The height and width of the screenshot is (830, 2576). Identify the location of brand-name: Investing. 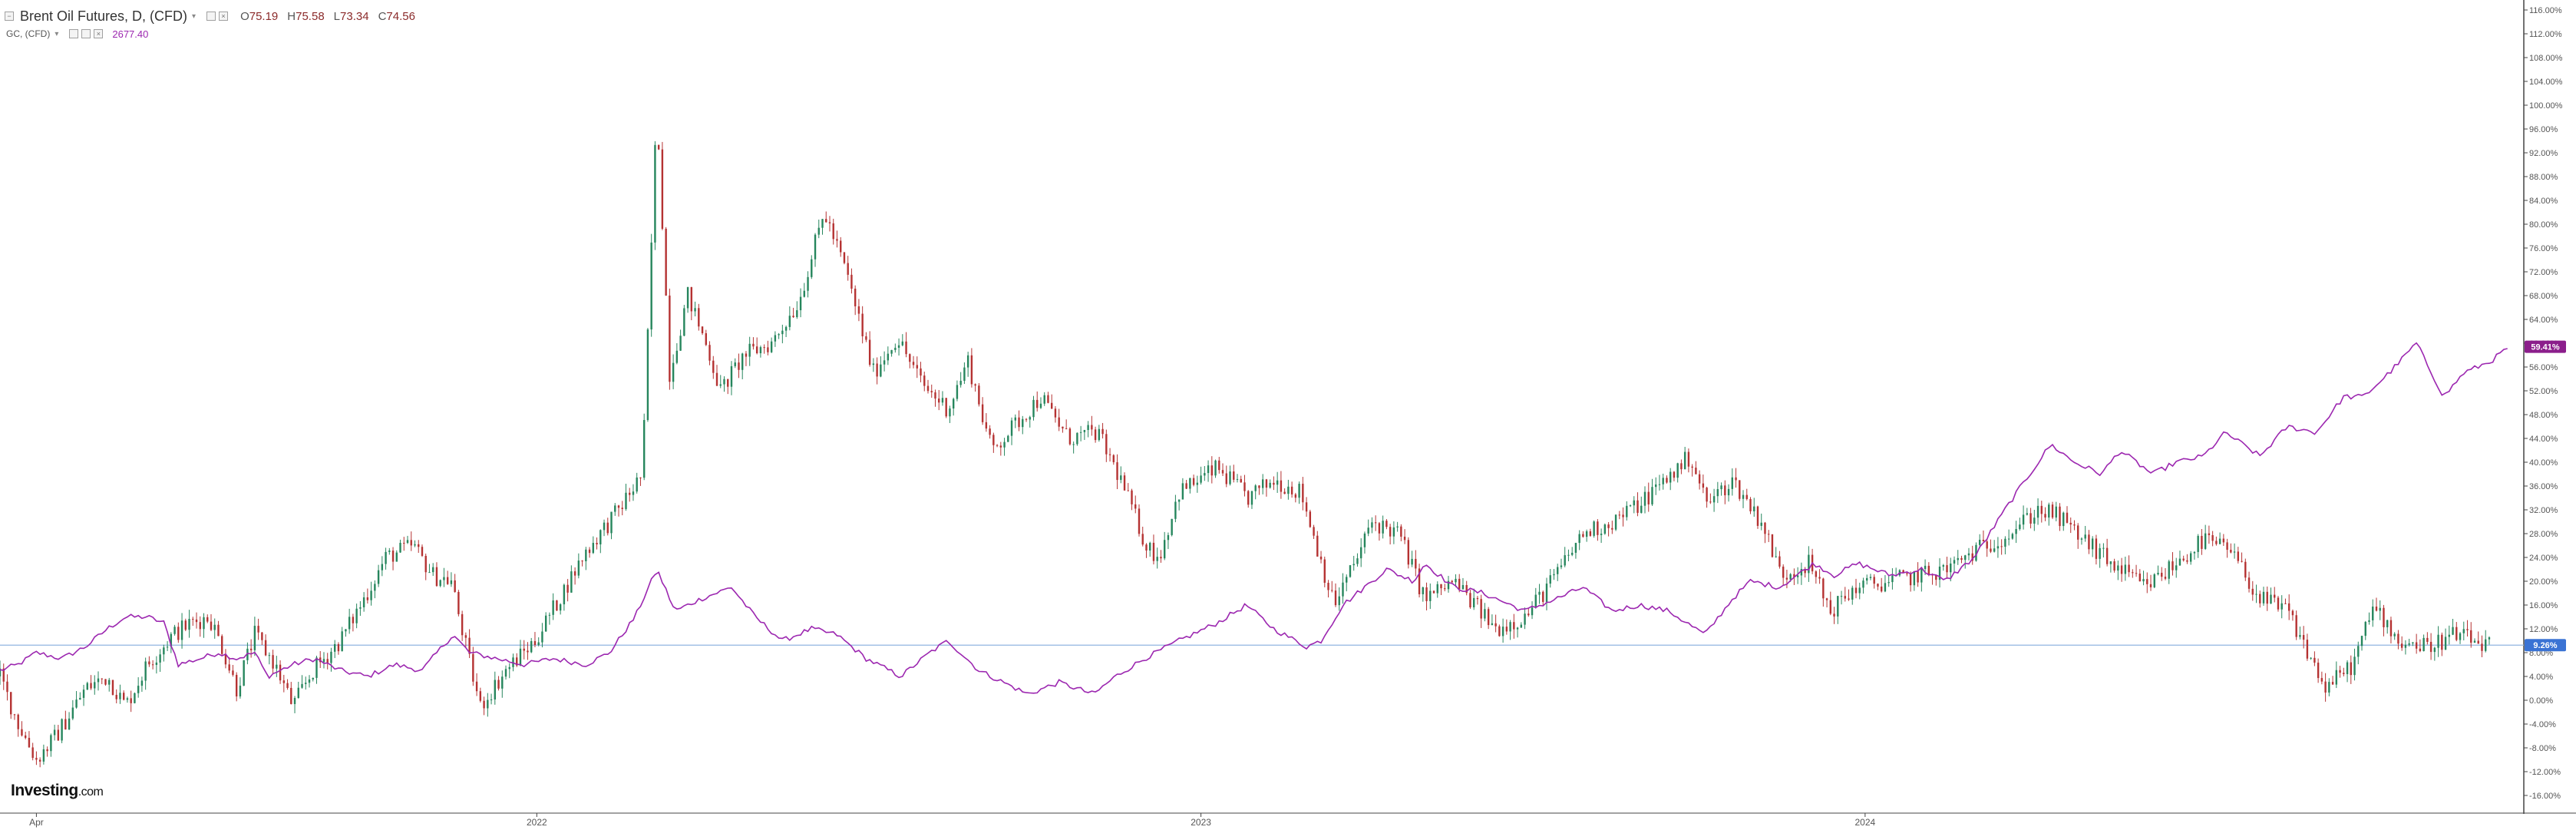
(44, 790).